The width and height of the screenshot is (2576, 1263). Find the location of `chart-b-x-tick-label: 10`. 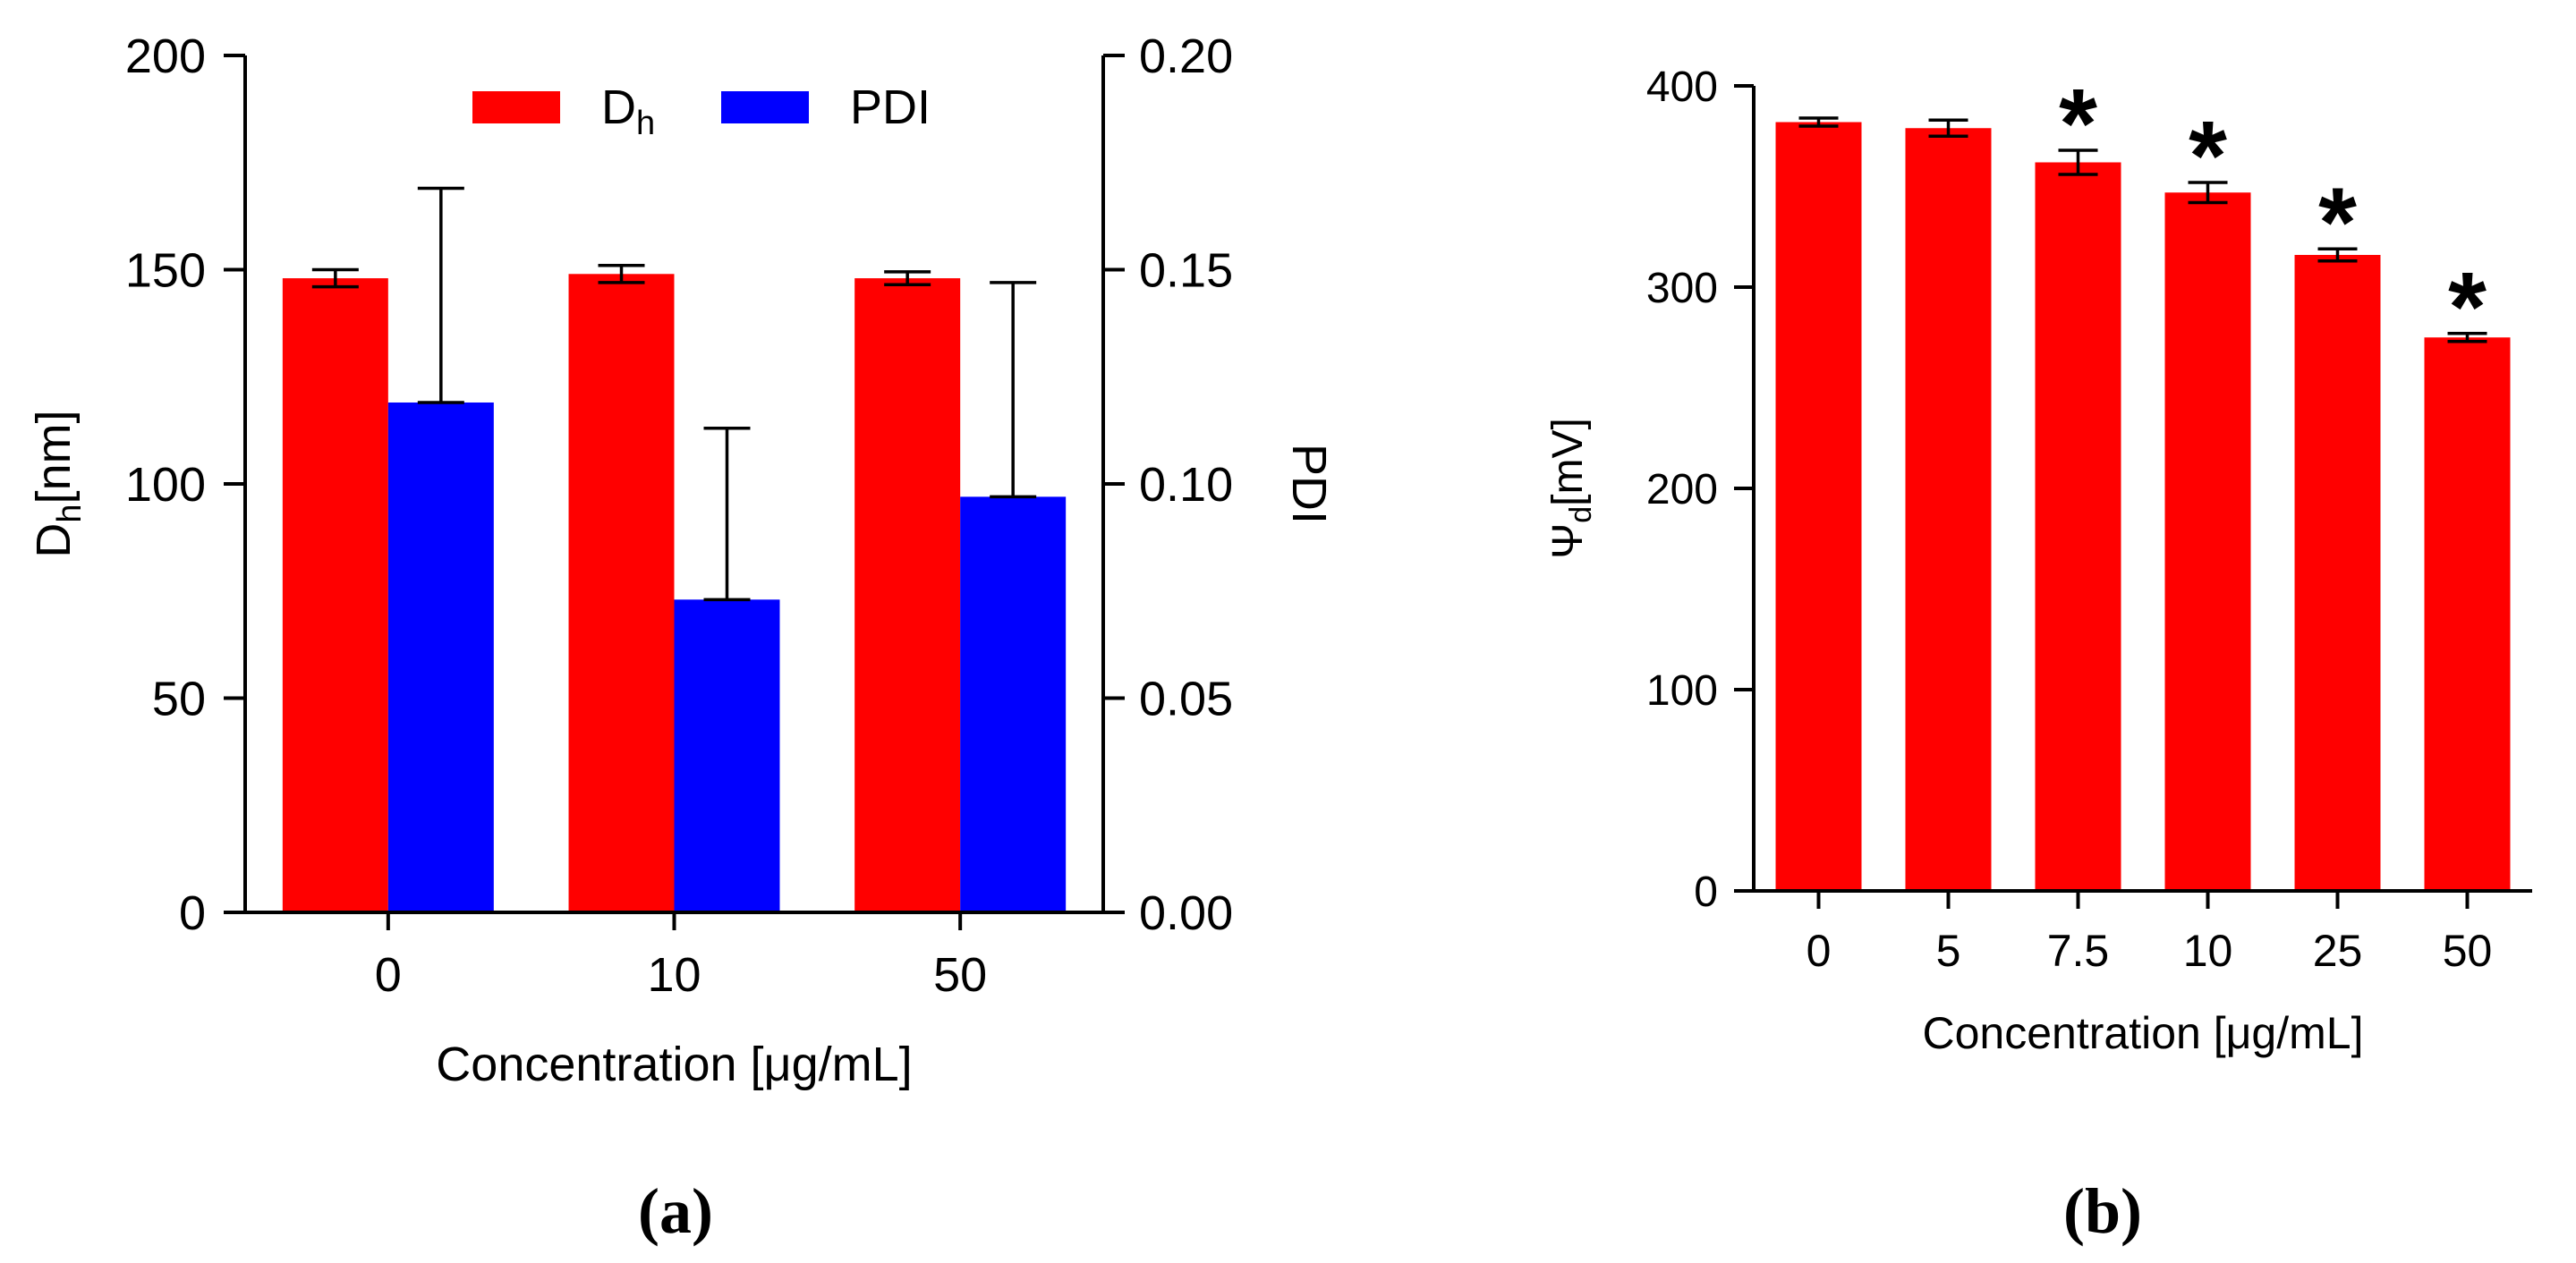

chart-b-x-tick-label: 10 is located at coordinates (2208, 951).